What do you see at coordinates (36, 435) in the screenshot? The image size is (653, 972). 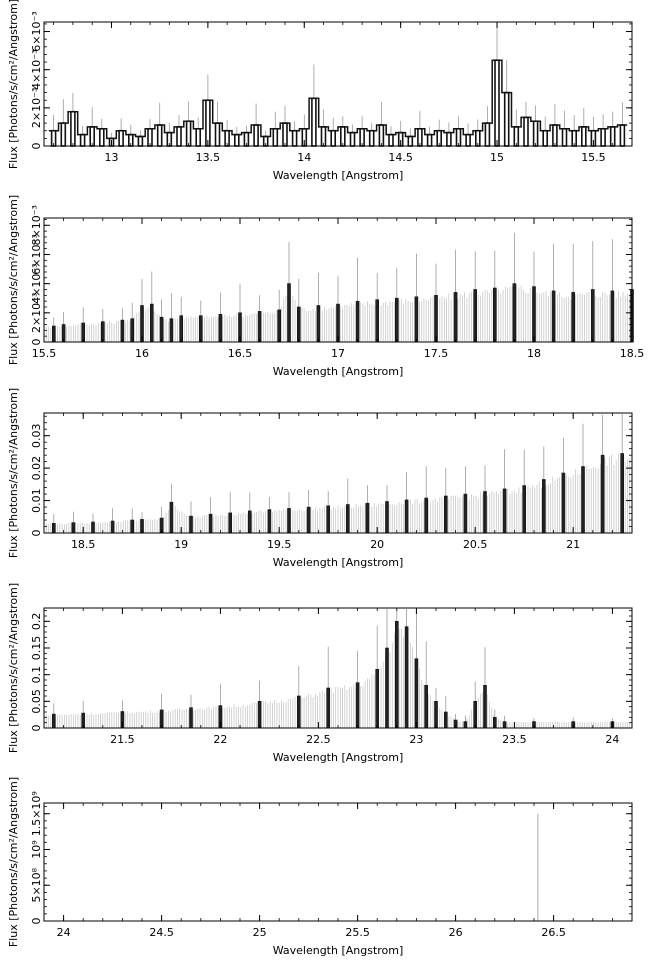 I see `y-tick-label: 0.03` at bounding box center [36, 435].